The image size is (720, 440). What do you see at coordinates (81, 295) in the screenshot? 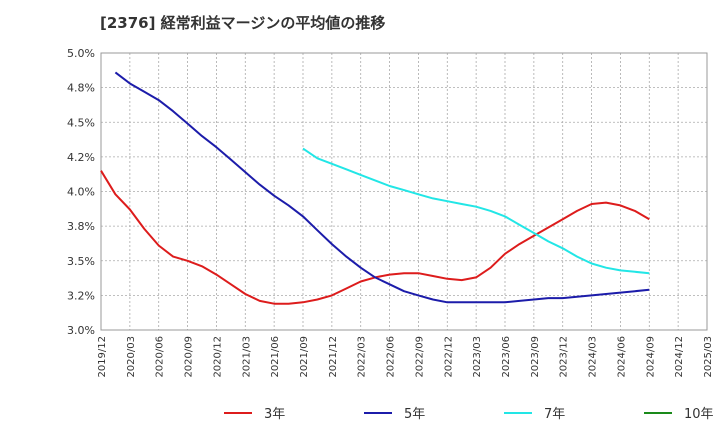
I see `y-tick-label: 3.2%` at bounding box center [81, 295].